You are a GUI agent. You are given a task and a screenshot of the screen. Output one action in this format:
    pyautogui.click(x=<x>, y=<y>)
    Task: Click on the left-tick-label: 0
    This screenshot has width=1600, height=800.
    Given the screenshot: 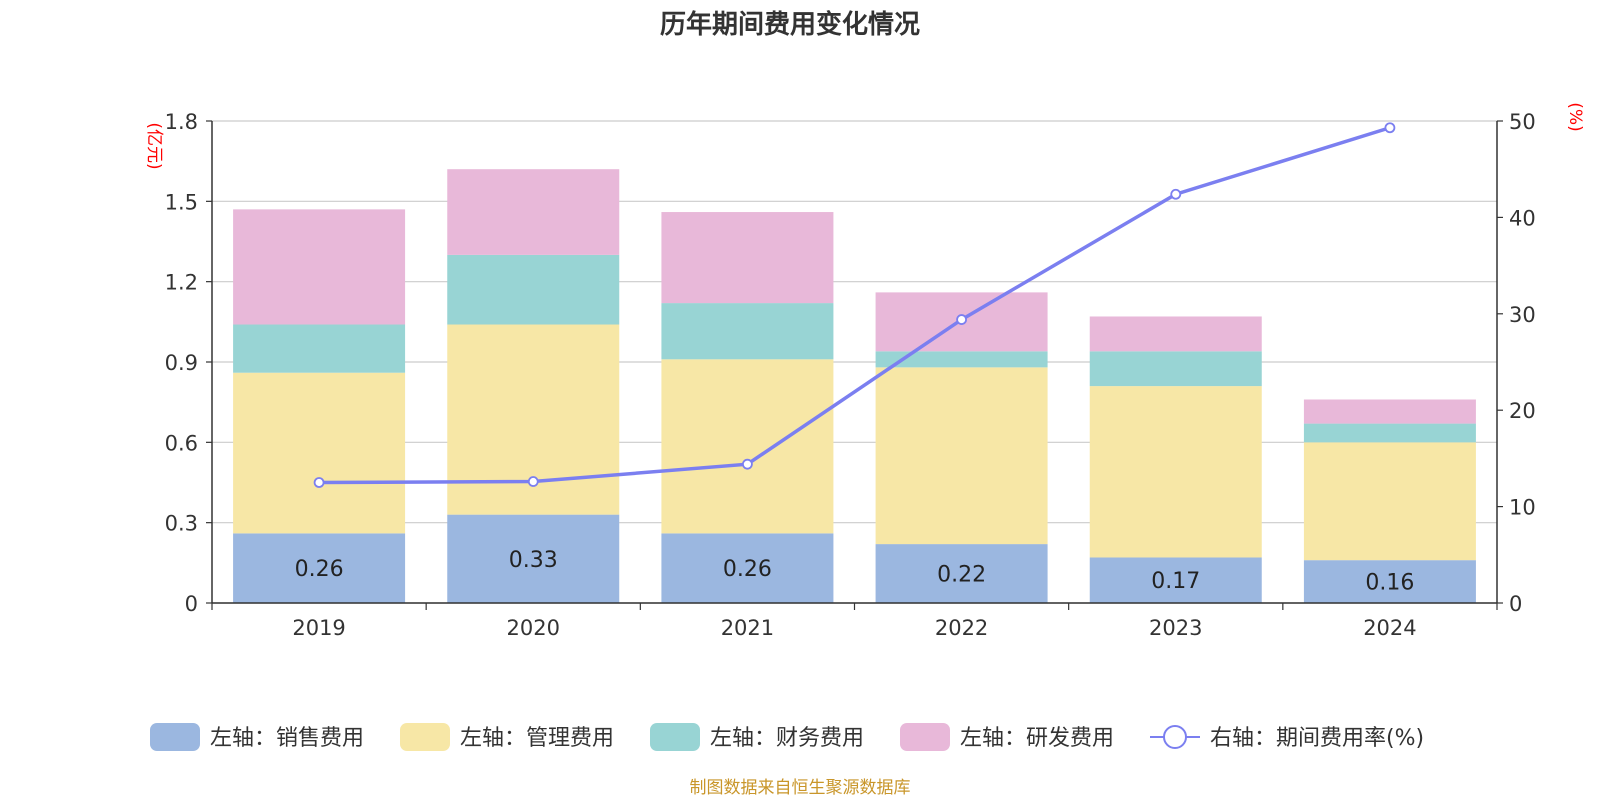 What is the action you would take?
    pyautogui.click(x=191, y=604)
    